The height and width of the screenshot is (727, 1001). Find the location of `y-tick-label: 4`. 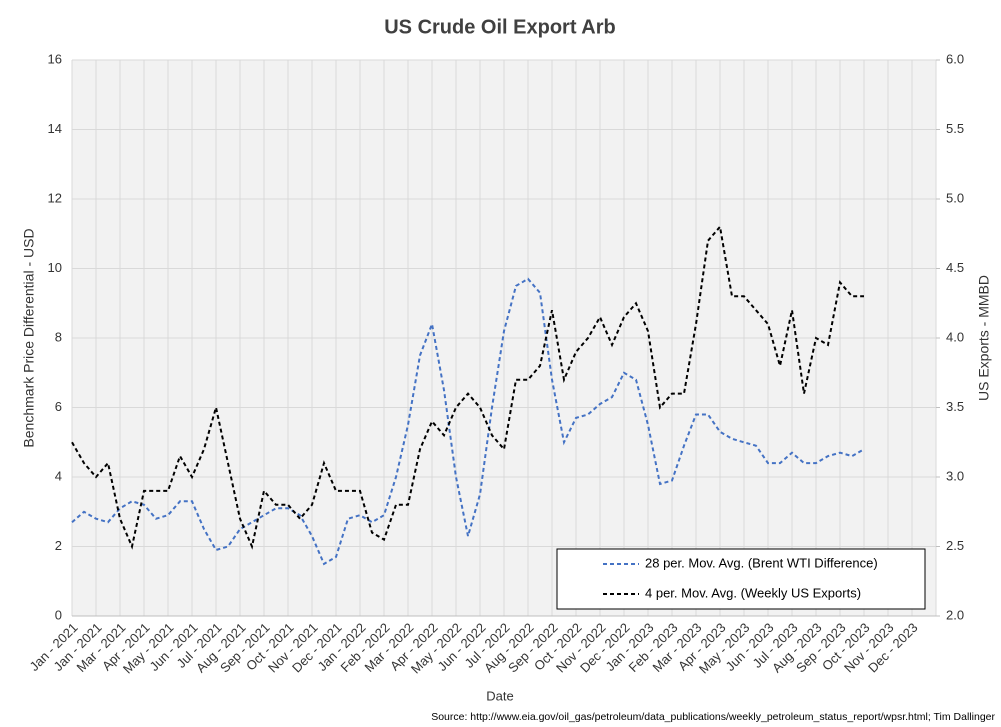

y-tick-label: 4 is located at coordinates (58, 475).